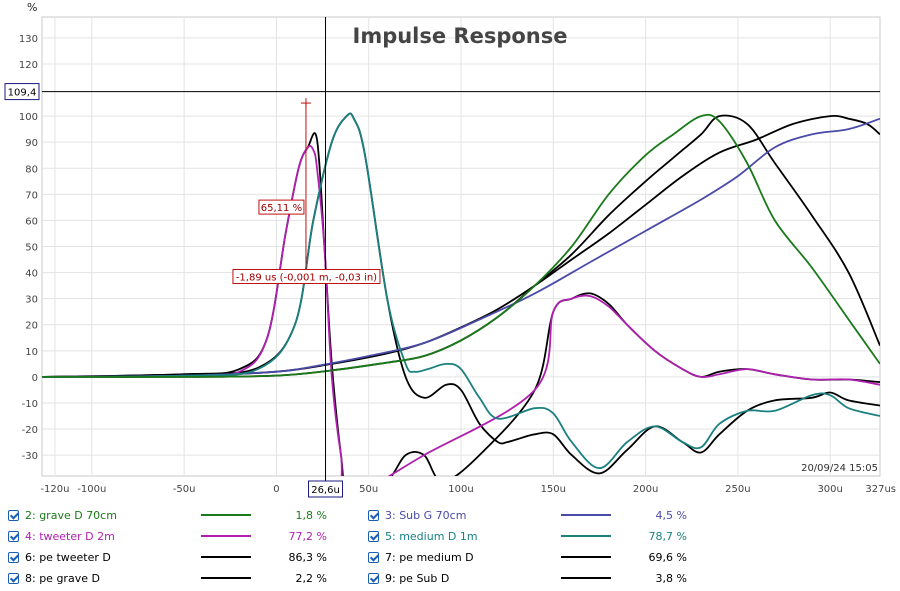  I want to click on y-tick-label: 120, so click(28, 65).